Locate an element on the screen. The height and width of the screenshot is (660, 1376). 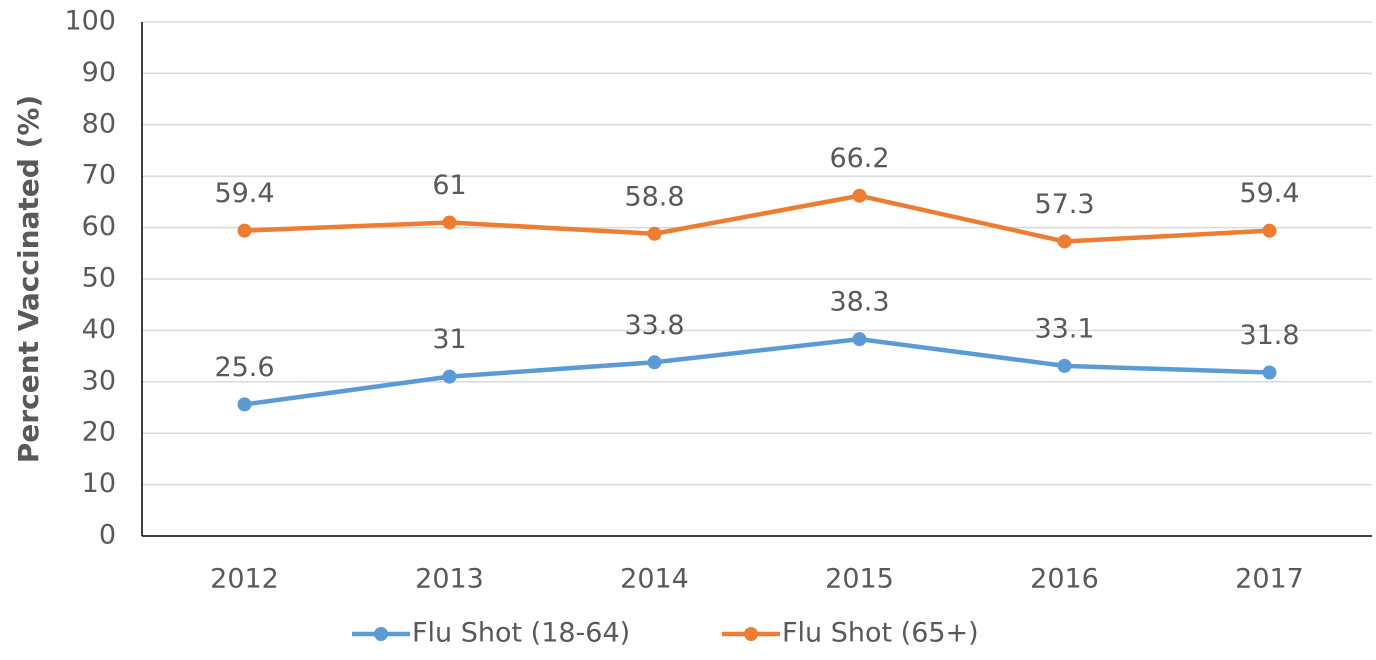
data-label: 57.3 is located at coordinates (1064, 204).